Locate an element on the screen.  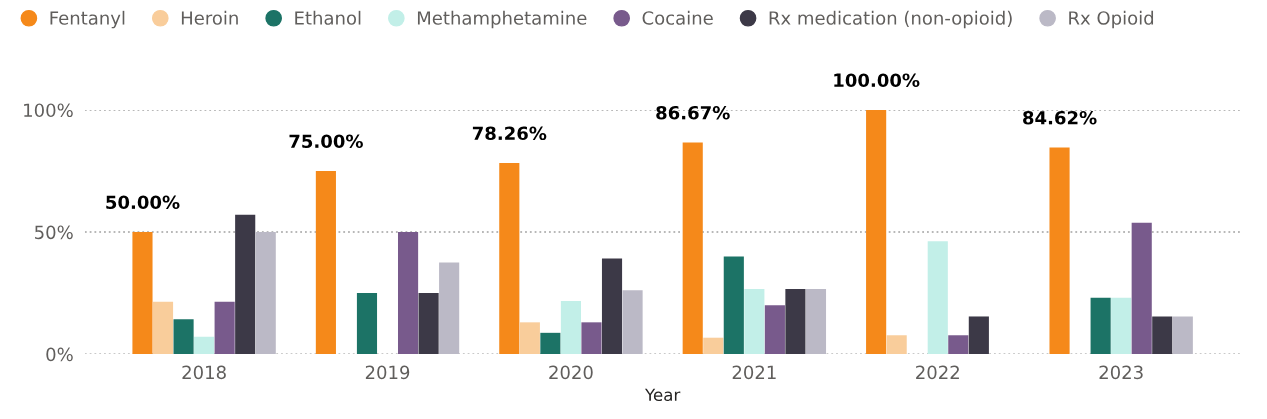
x-tick-label: 2021 is located at coordinates (754, 372).